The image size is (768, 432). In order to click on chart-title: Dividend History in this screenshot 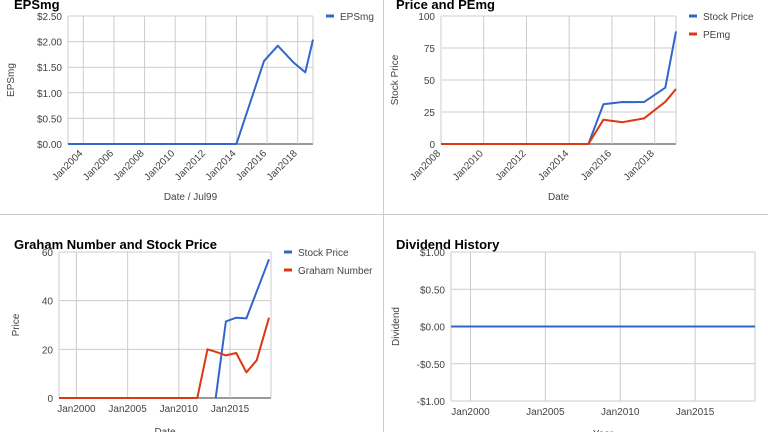, I will do `click(448, 244)`.